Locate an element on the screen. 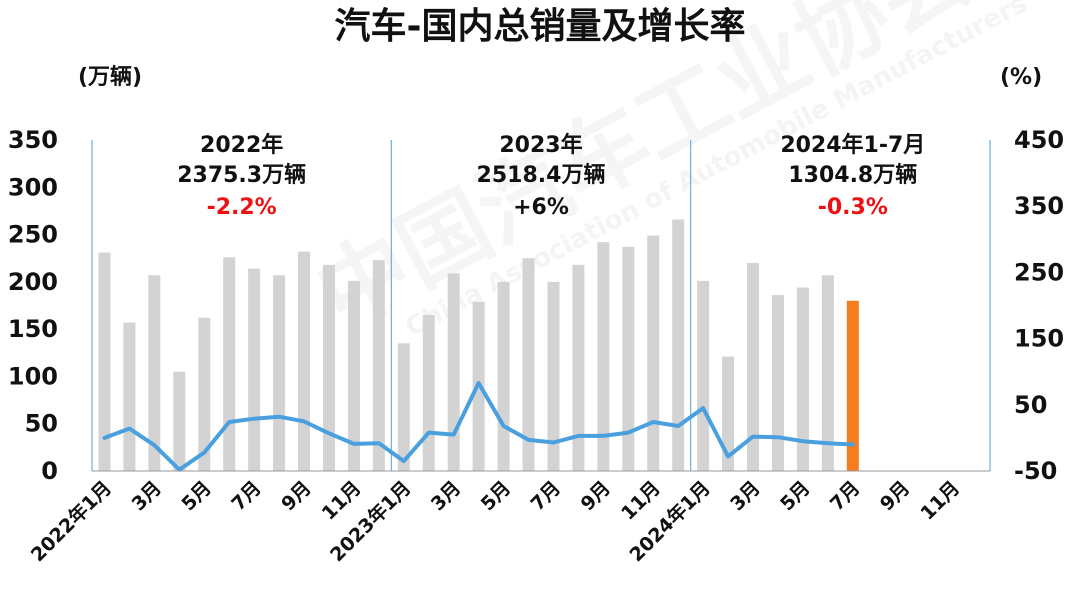  y-axis-right: 450 350 250 150 50 -50 is located at coordinates (1039, 305).